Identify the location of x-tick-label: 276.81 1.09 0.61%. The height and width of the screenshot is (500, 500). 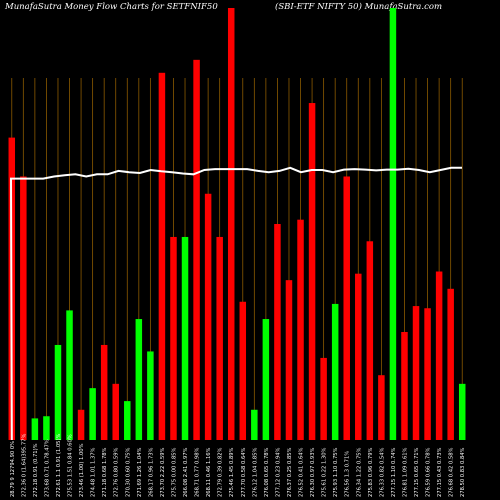
(405, 472).